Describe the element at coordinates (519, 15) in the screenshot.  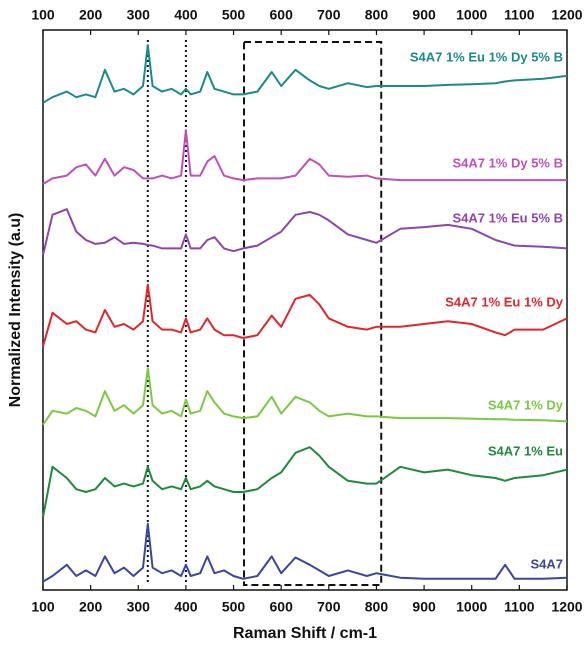
I see `x-tick-label-top: 1100` at that location.